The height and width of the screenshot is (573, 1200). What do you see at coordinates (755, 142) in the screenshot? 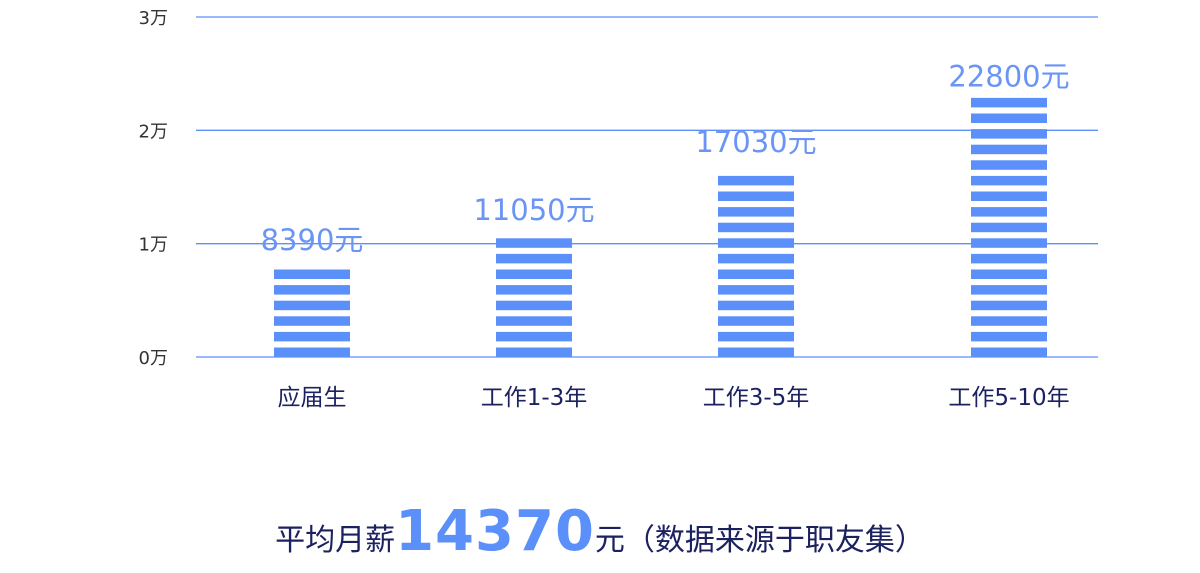
I see `data-label: 17030元` at bounding box center [755, 142].